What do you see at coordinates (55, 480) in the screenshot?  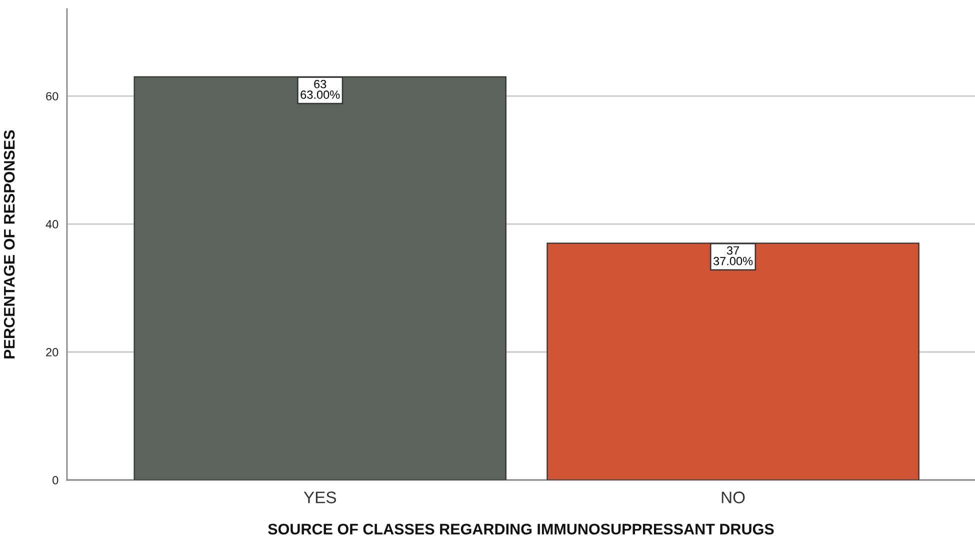 I see `y-tick-label: 0` at bounding box center [55, 480].